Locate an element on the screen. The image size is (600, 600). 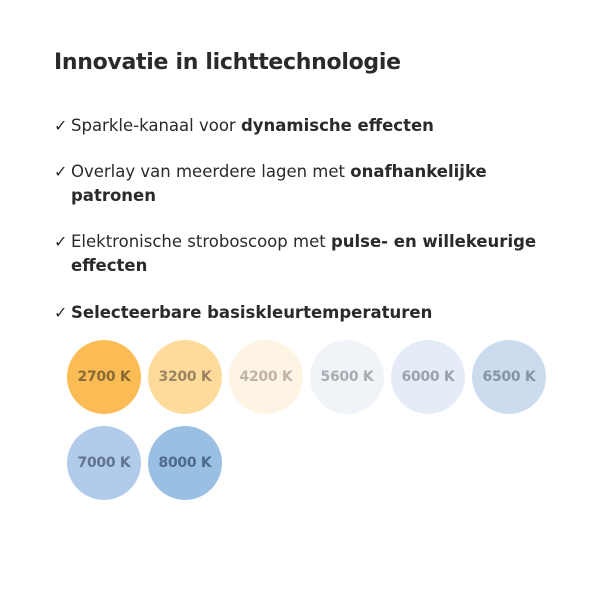
feature-text: Sparkle-kanaal voor is located at coordinates (156, 125).